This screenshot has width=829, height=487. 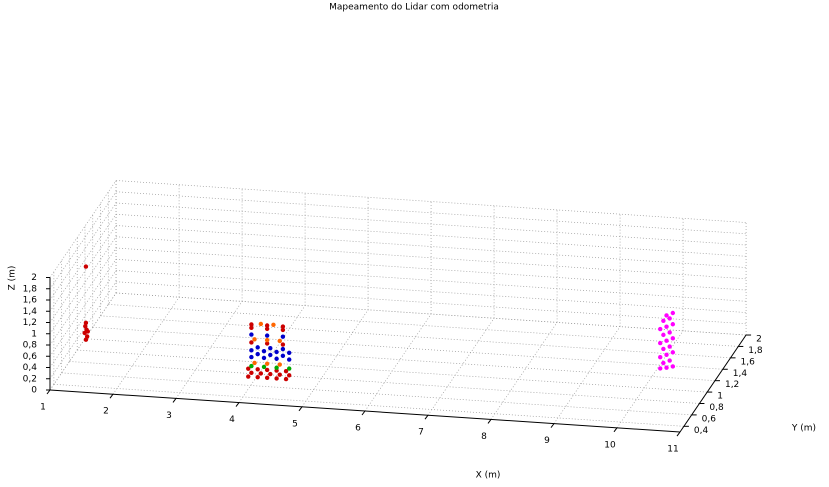 I want to click on x-tick-label: 3, so click(x=169, y=416).